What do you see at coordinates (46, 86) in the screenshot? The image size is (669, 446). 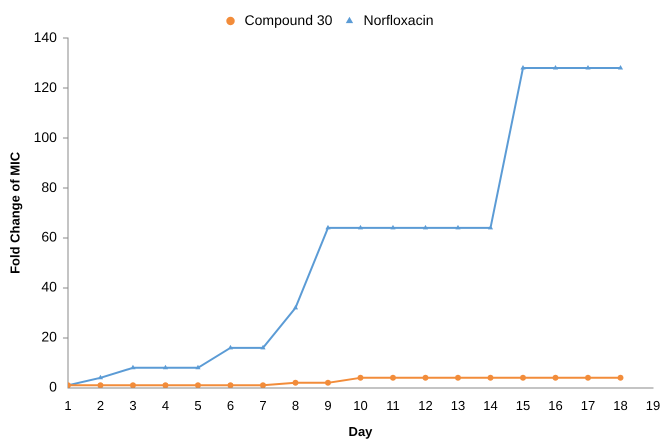 I see `y-tick-label: 120` at bounding box center [46, 86].